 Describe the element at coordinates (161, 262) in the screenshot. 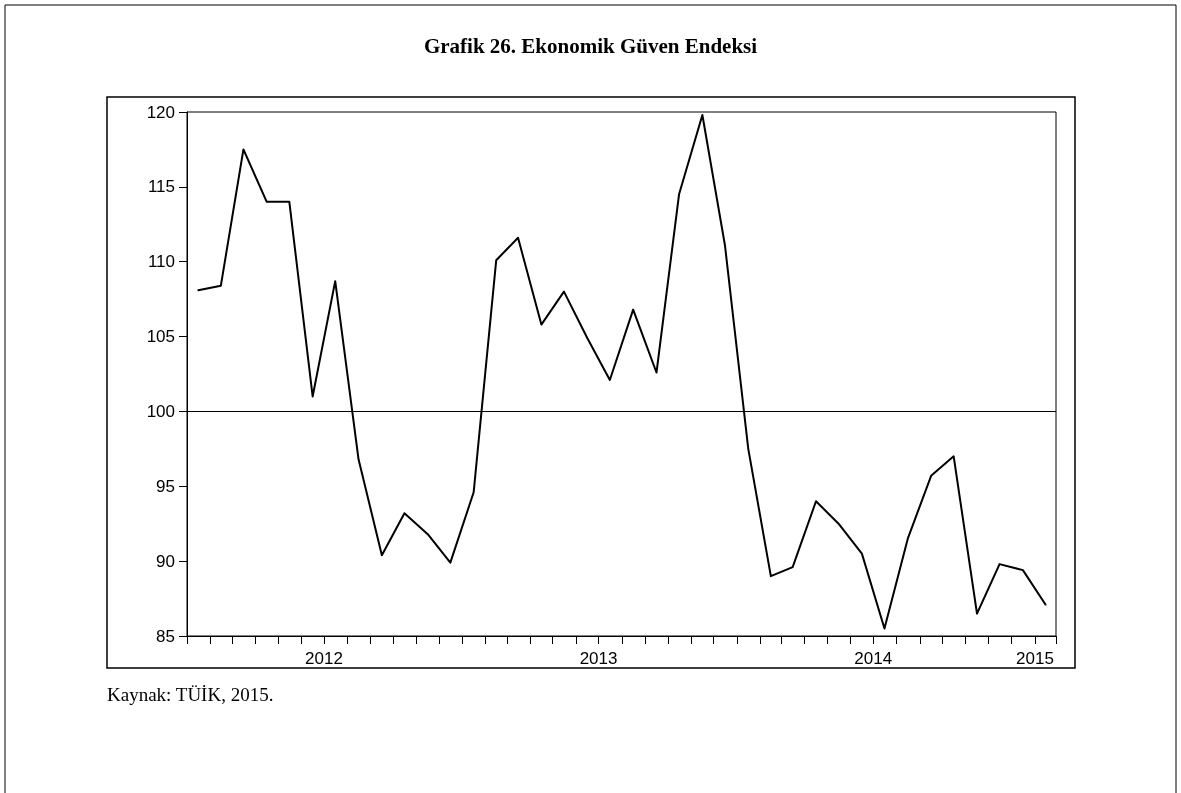

I see `y-tick-label: 110` at that location.